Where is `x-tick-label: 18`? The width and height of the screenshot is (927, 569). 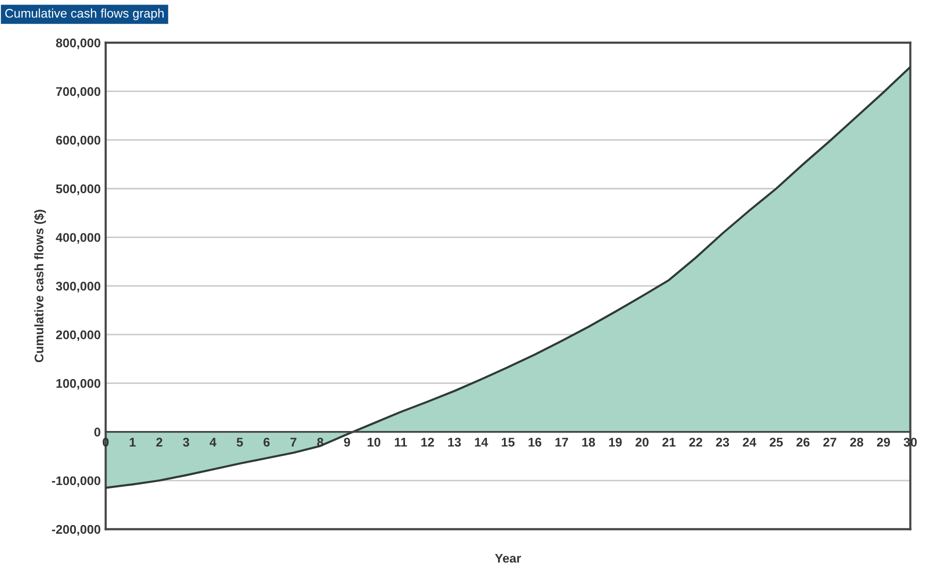
x-tick-label: 18 is located at coordinates (589, 442).